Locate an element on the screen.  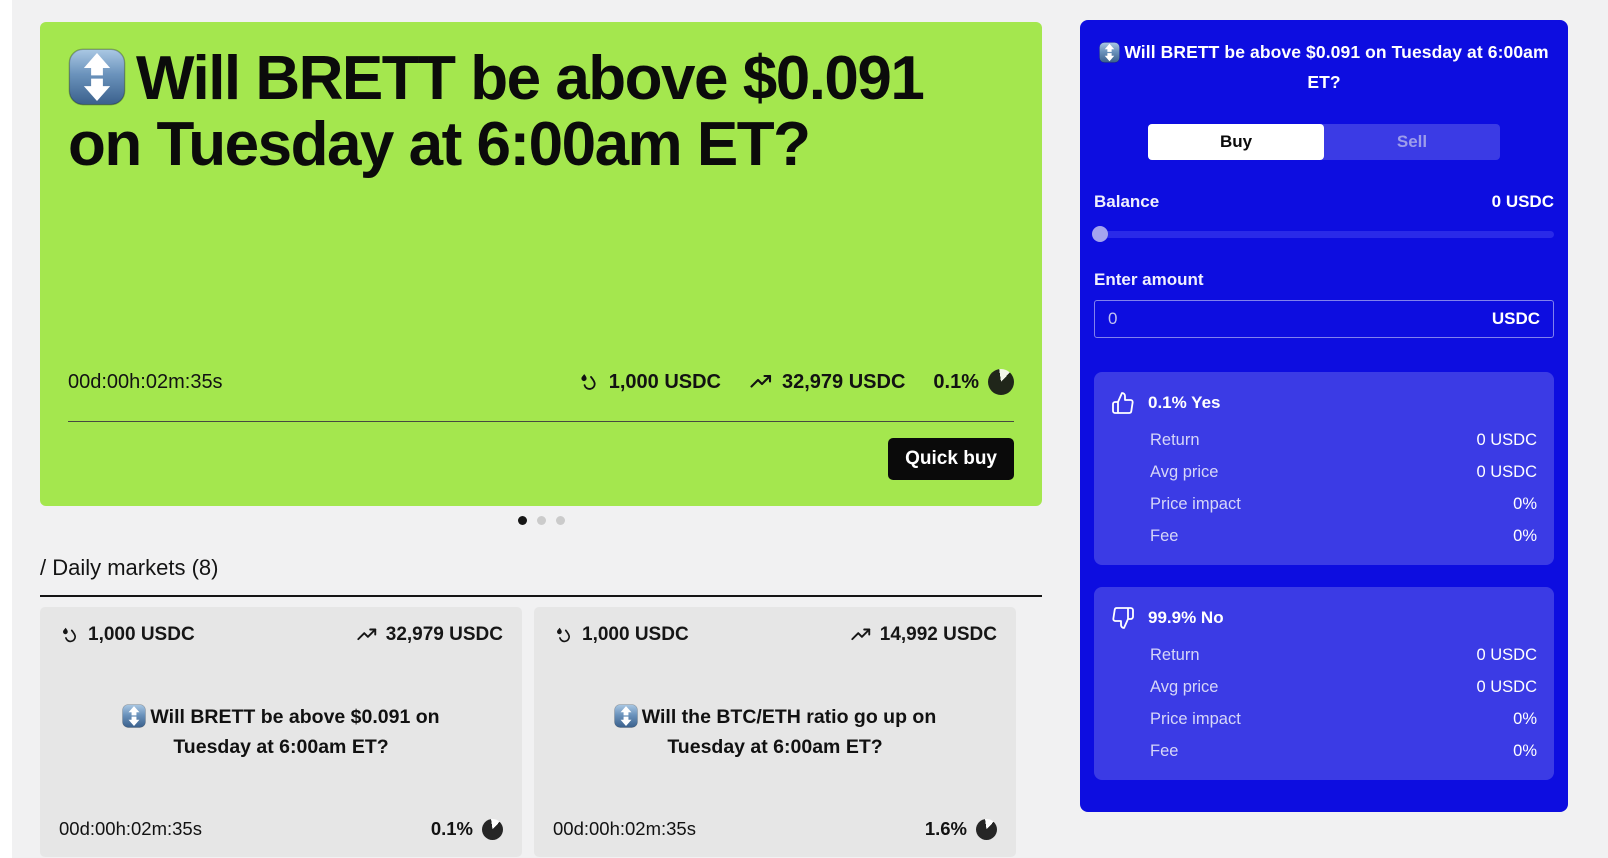
divider is located at coordinates (541, 421).